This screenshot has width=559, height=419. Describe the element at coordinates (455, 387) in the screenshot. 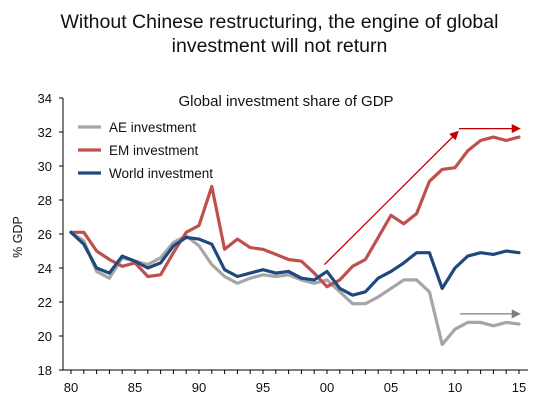

I see `x-tick-label: 10` at that location.